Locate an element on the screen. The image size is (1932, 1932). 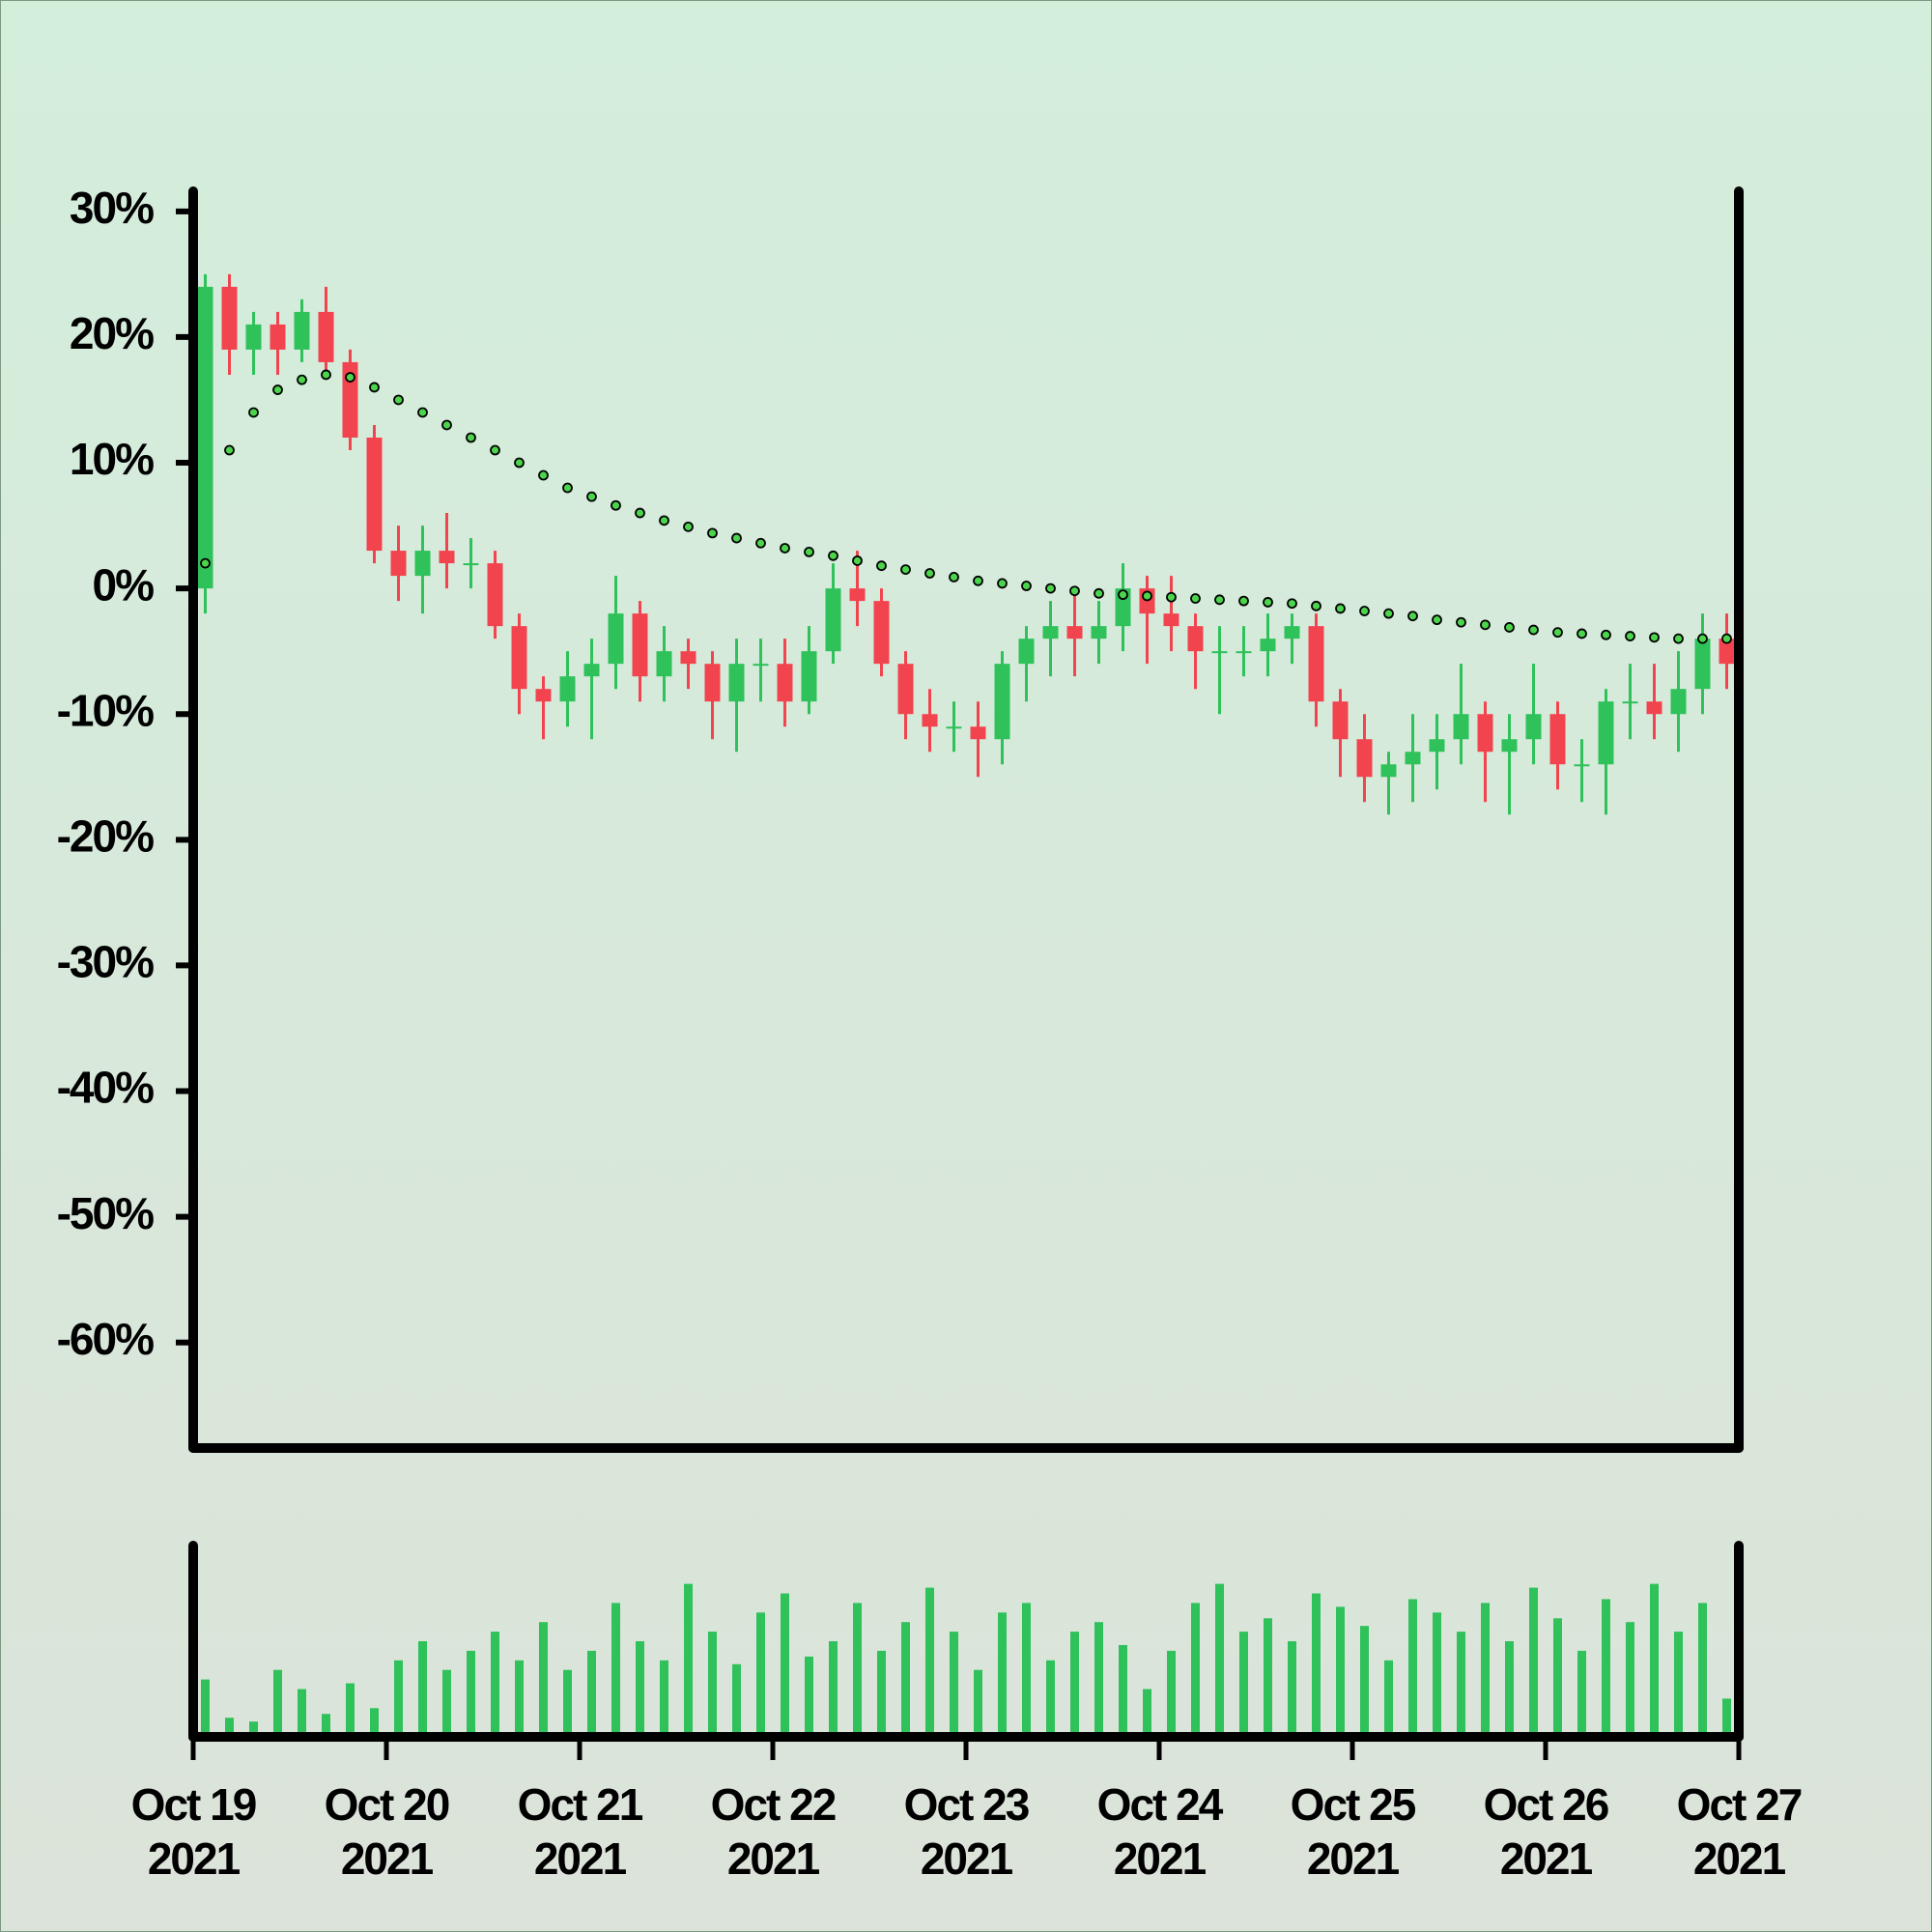
y-tick-label: -20% is located at coordinates (105, 835).